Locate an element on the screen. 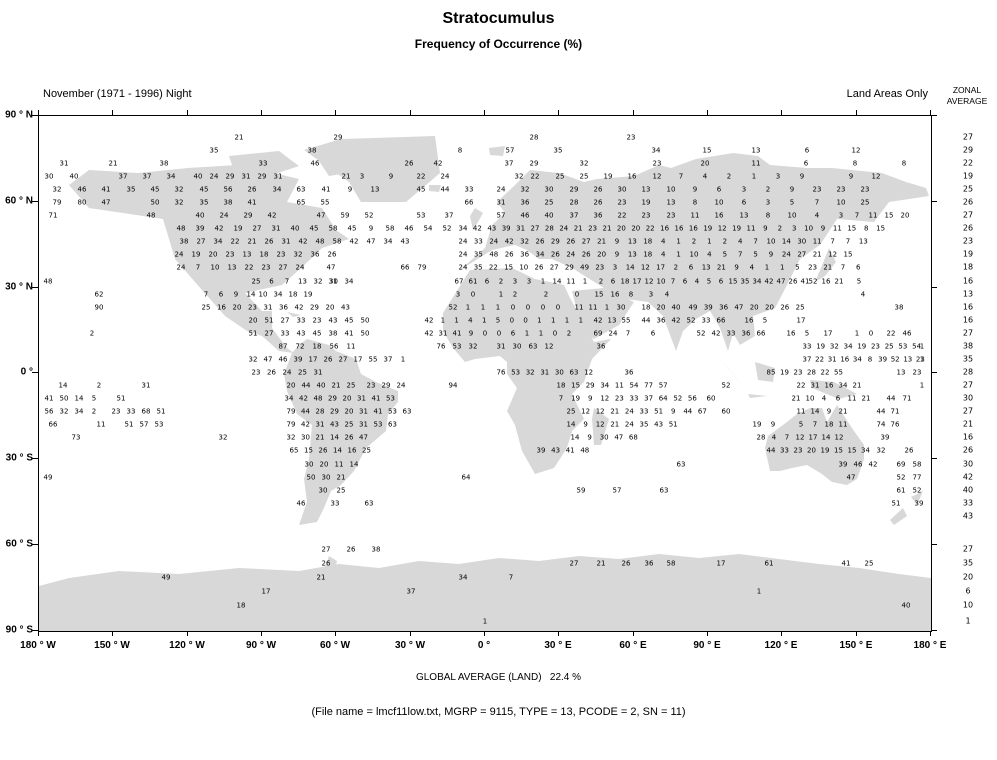 The image size is (997, 760). zonal-average-value: 30 is located at coordinates (968, 398).